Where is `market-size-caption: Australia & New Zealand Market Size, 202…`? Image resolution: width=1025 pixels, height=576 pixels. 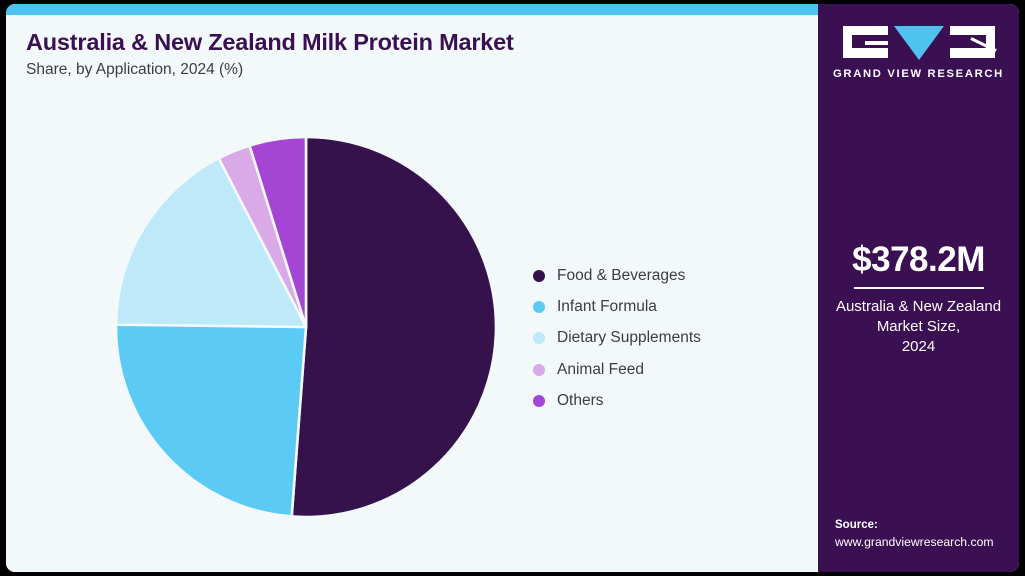
market-size-caption: Australia & New Zealand Market Size, 202… is located at coordinates (918, 327).